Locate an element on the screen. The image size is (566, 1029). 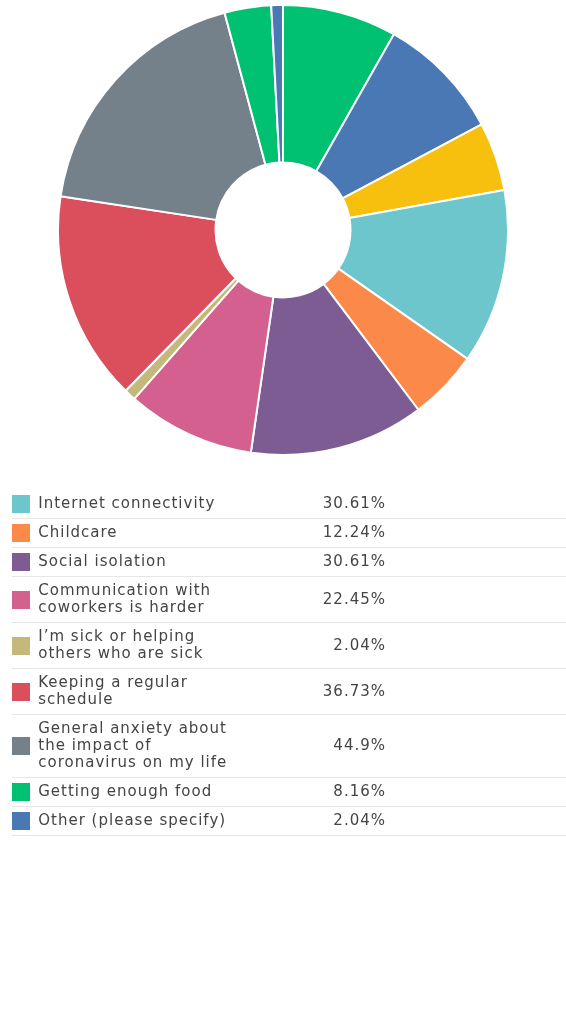
legend-label: Communication with coworkers is harder is located at coordinates (161, 599).